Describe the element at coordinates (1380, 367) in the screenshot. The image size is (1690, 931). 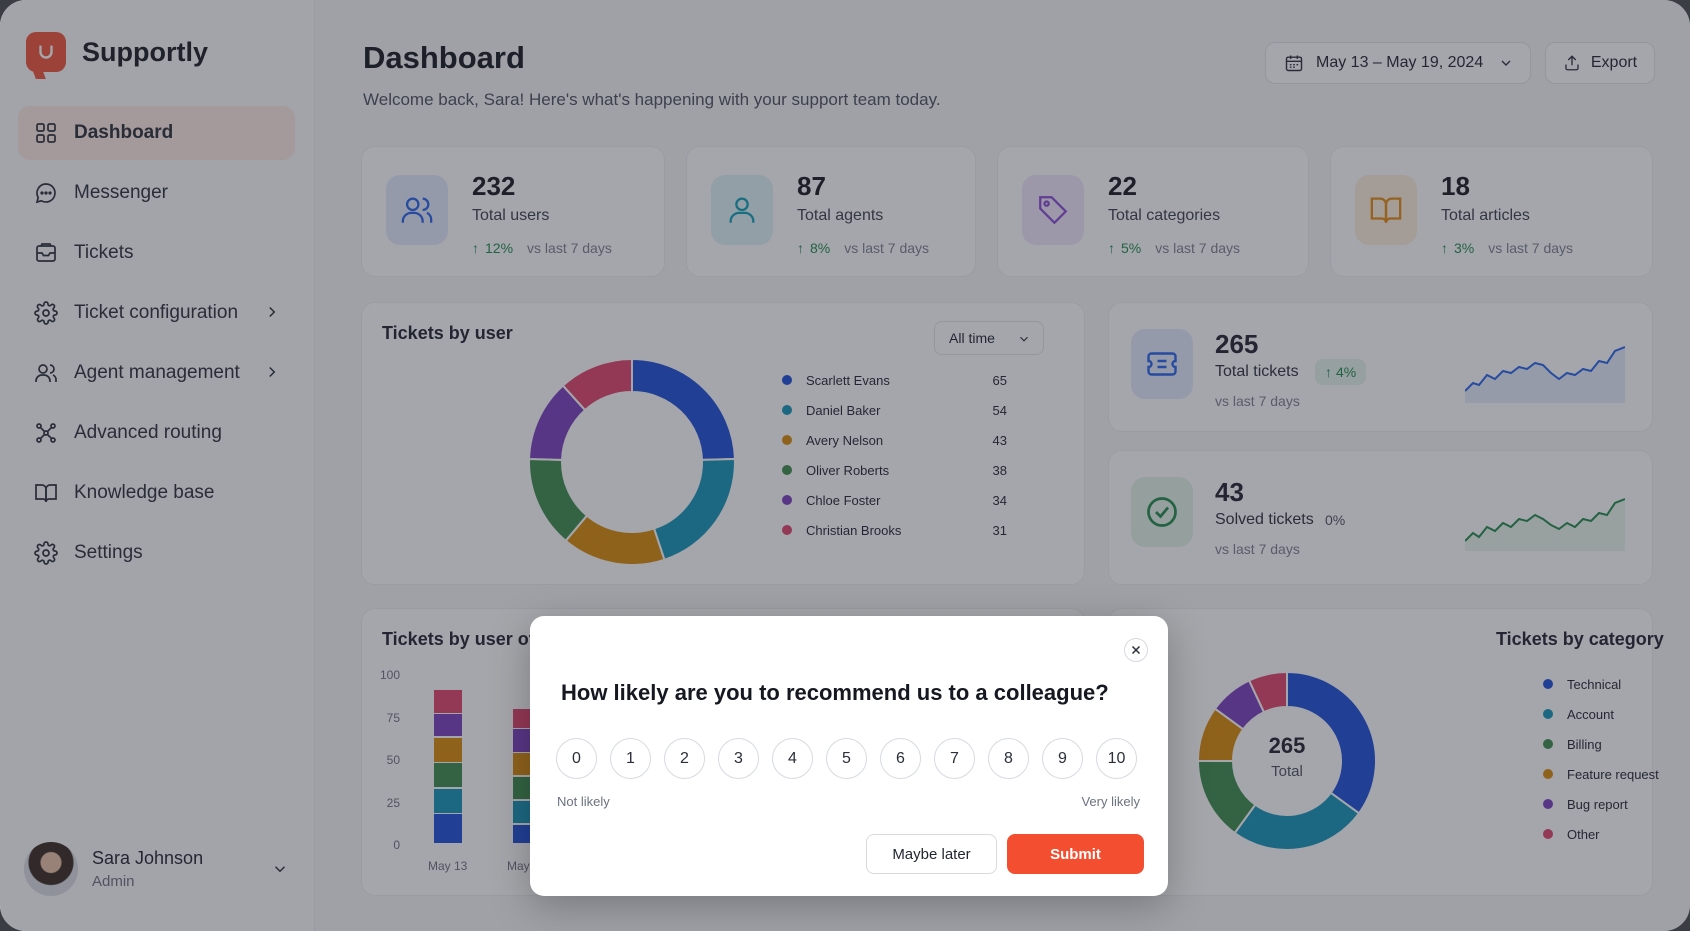
I see `total-tickets-card: 265 Total tickets ↑ 4% vs last 7 days` at that location.